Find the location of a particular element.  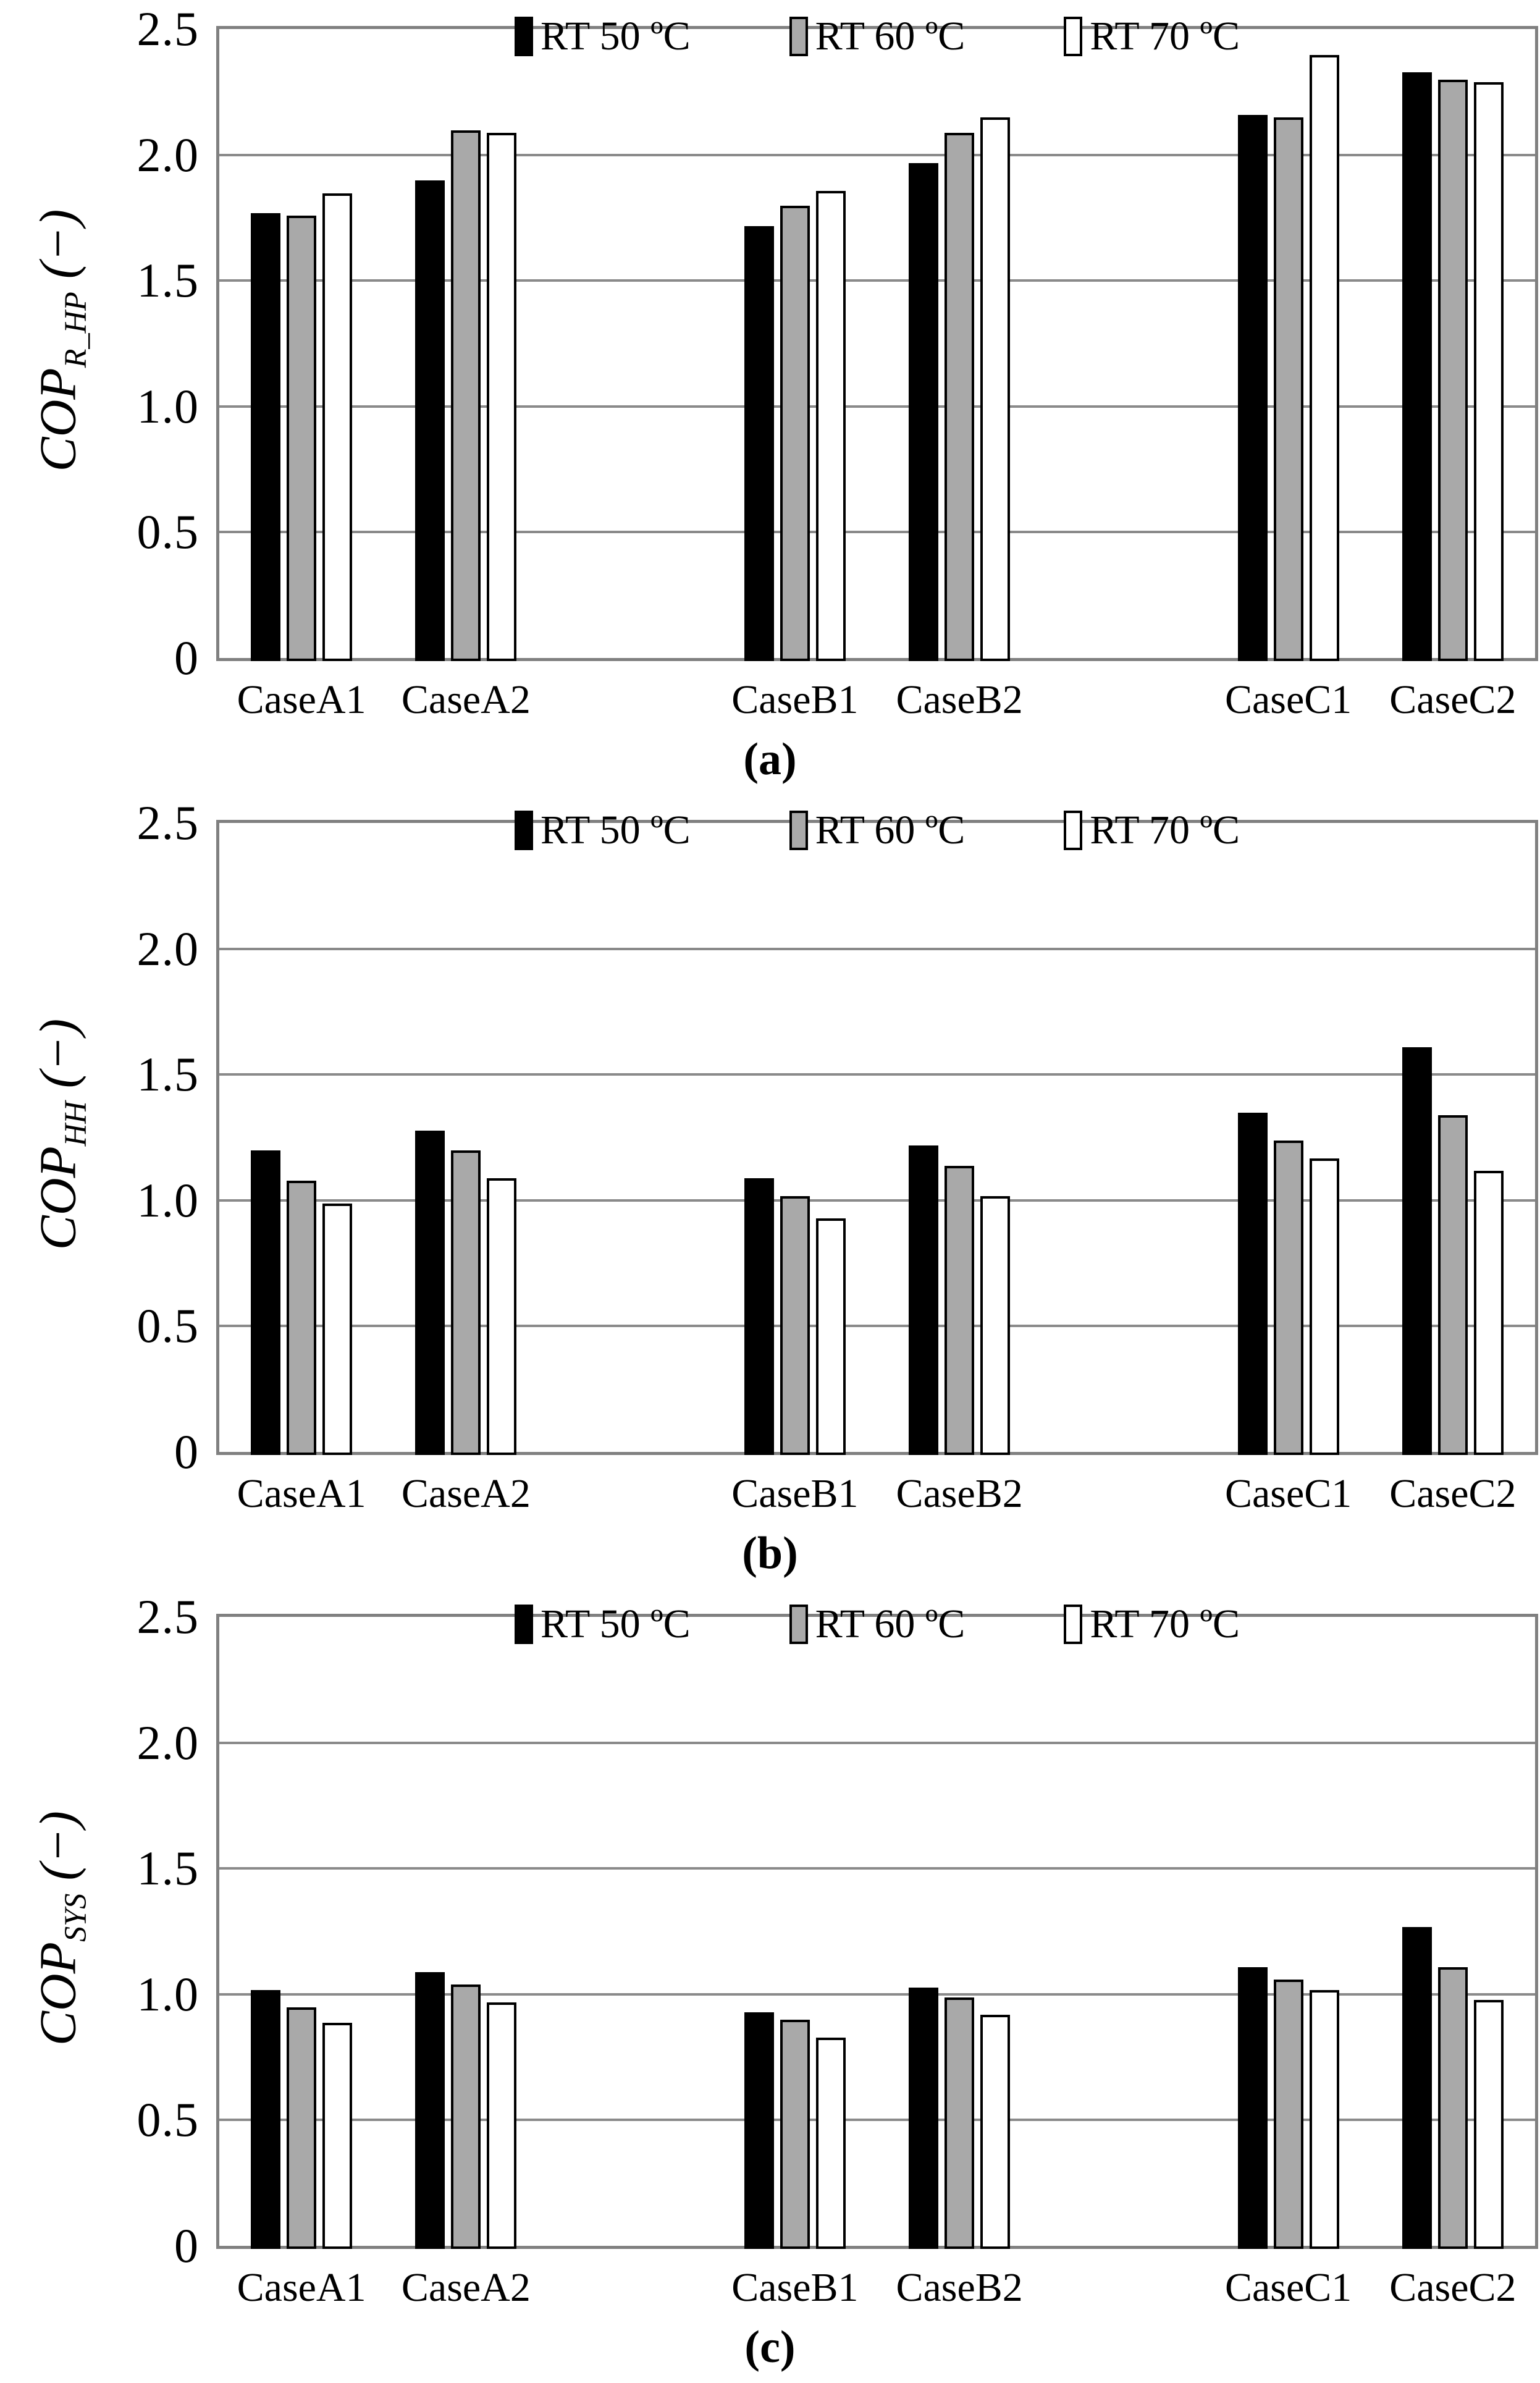

x-label-CaseB1: CaseB1 is located at coordinates (795, 1493).